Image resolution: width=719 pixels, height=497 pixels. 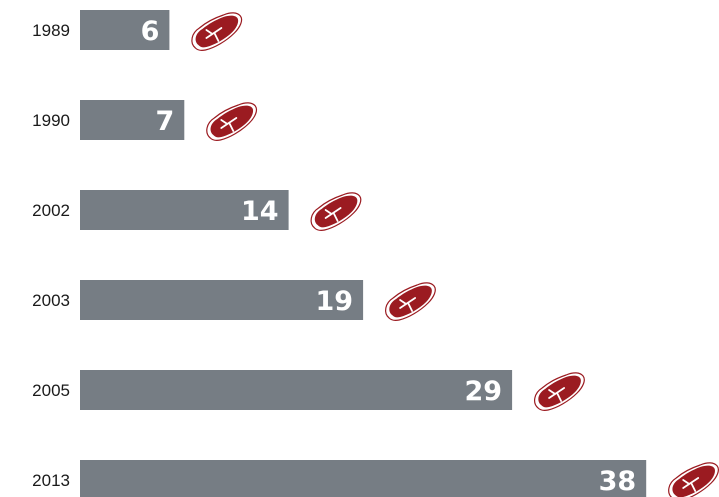 I want to click on bar-row: 1989 6, so click(x=137, y=31).